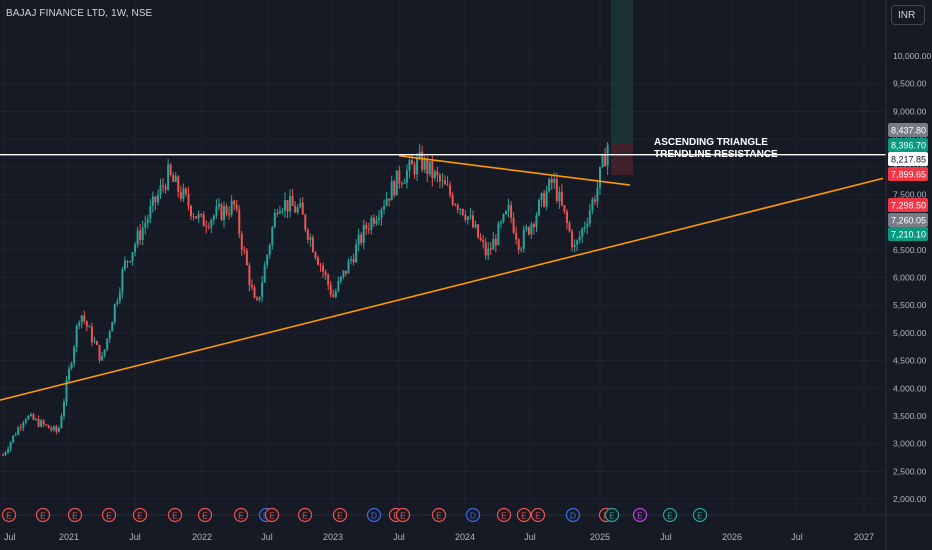  I want to click on x-tick-label: 2024, so click(465, 537).